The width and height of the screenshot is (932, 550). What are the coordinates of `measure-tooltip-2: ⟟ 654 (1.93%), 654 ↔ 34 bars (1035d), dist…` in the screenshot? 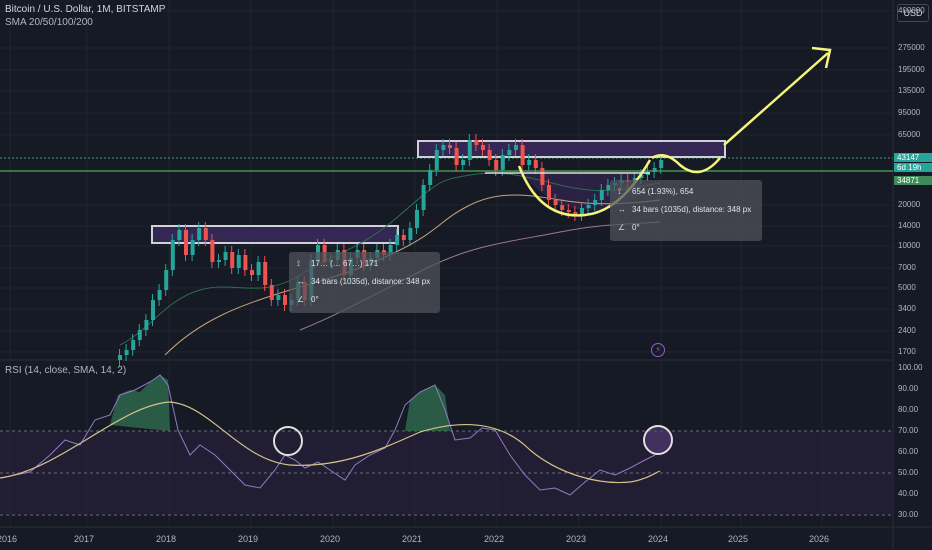 It's located at (686, 210).